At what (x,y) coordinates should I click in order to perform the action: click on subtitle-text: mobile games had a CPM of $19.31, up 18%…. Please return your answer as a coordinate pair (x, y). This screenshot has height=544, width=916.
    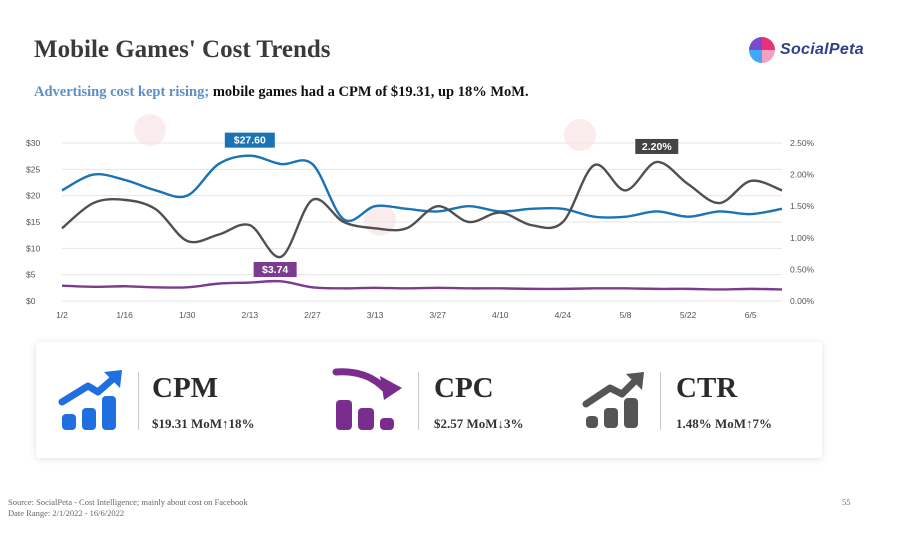
    Looking at the image, I should click on (369, 92).